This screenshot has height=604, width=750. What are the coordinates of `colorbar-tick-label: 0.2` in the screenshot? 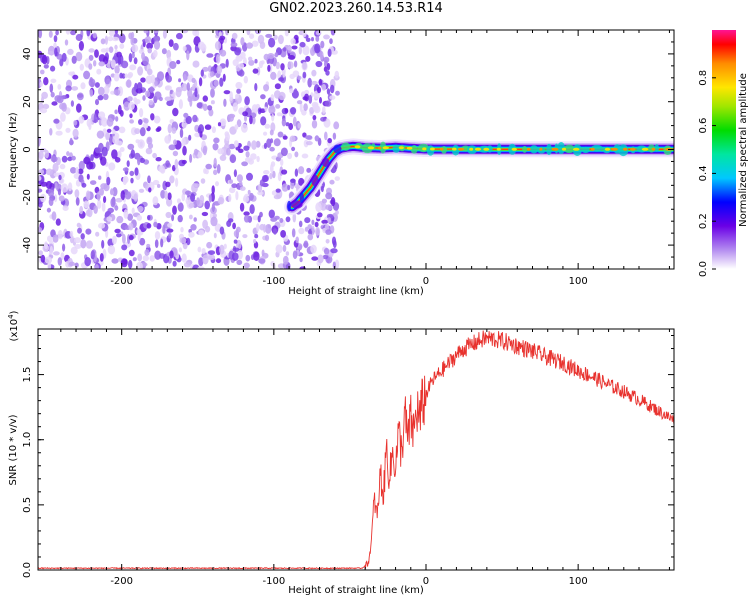 It's located at (703, 221).